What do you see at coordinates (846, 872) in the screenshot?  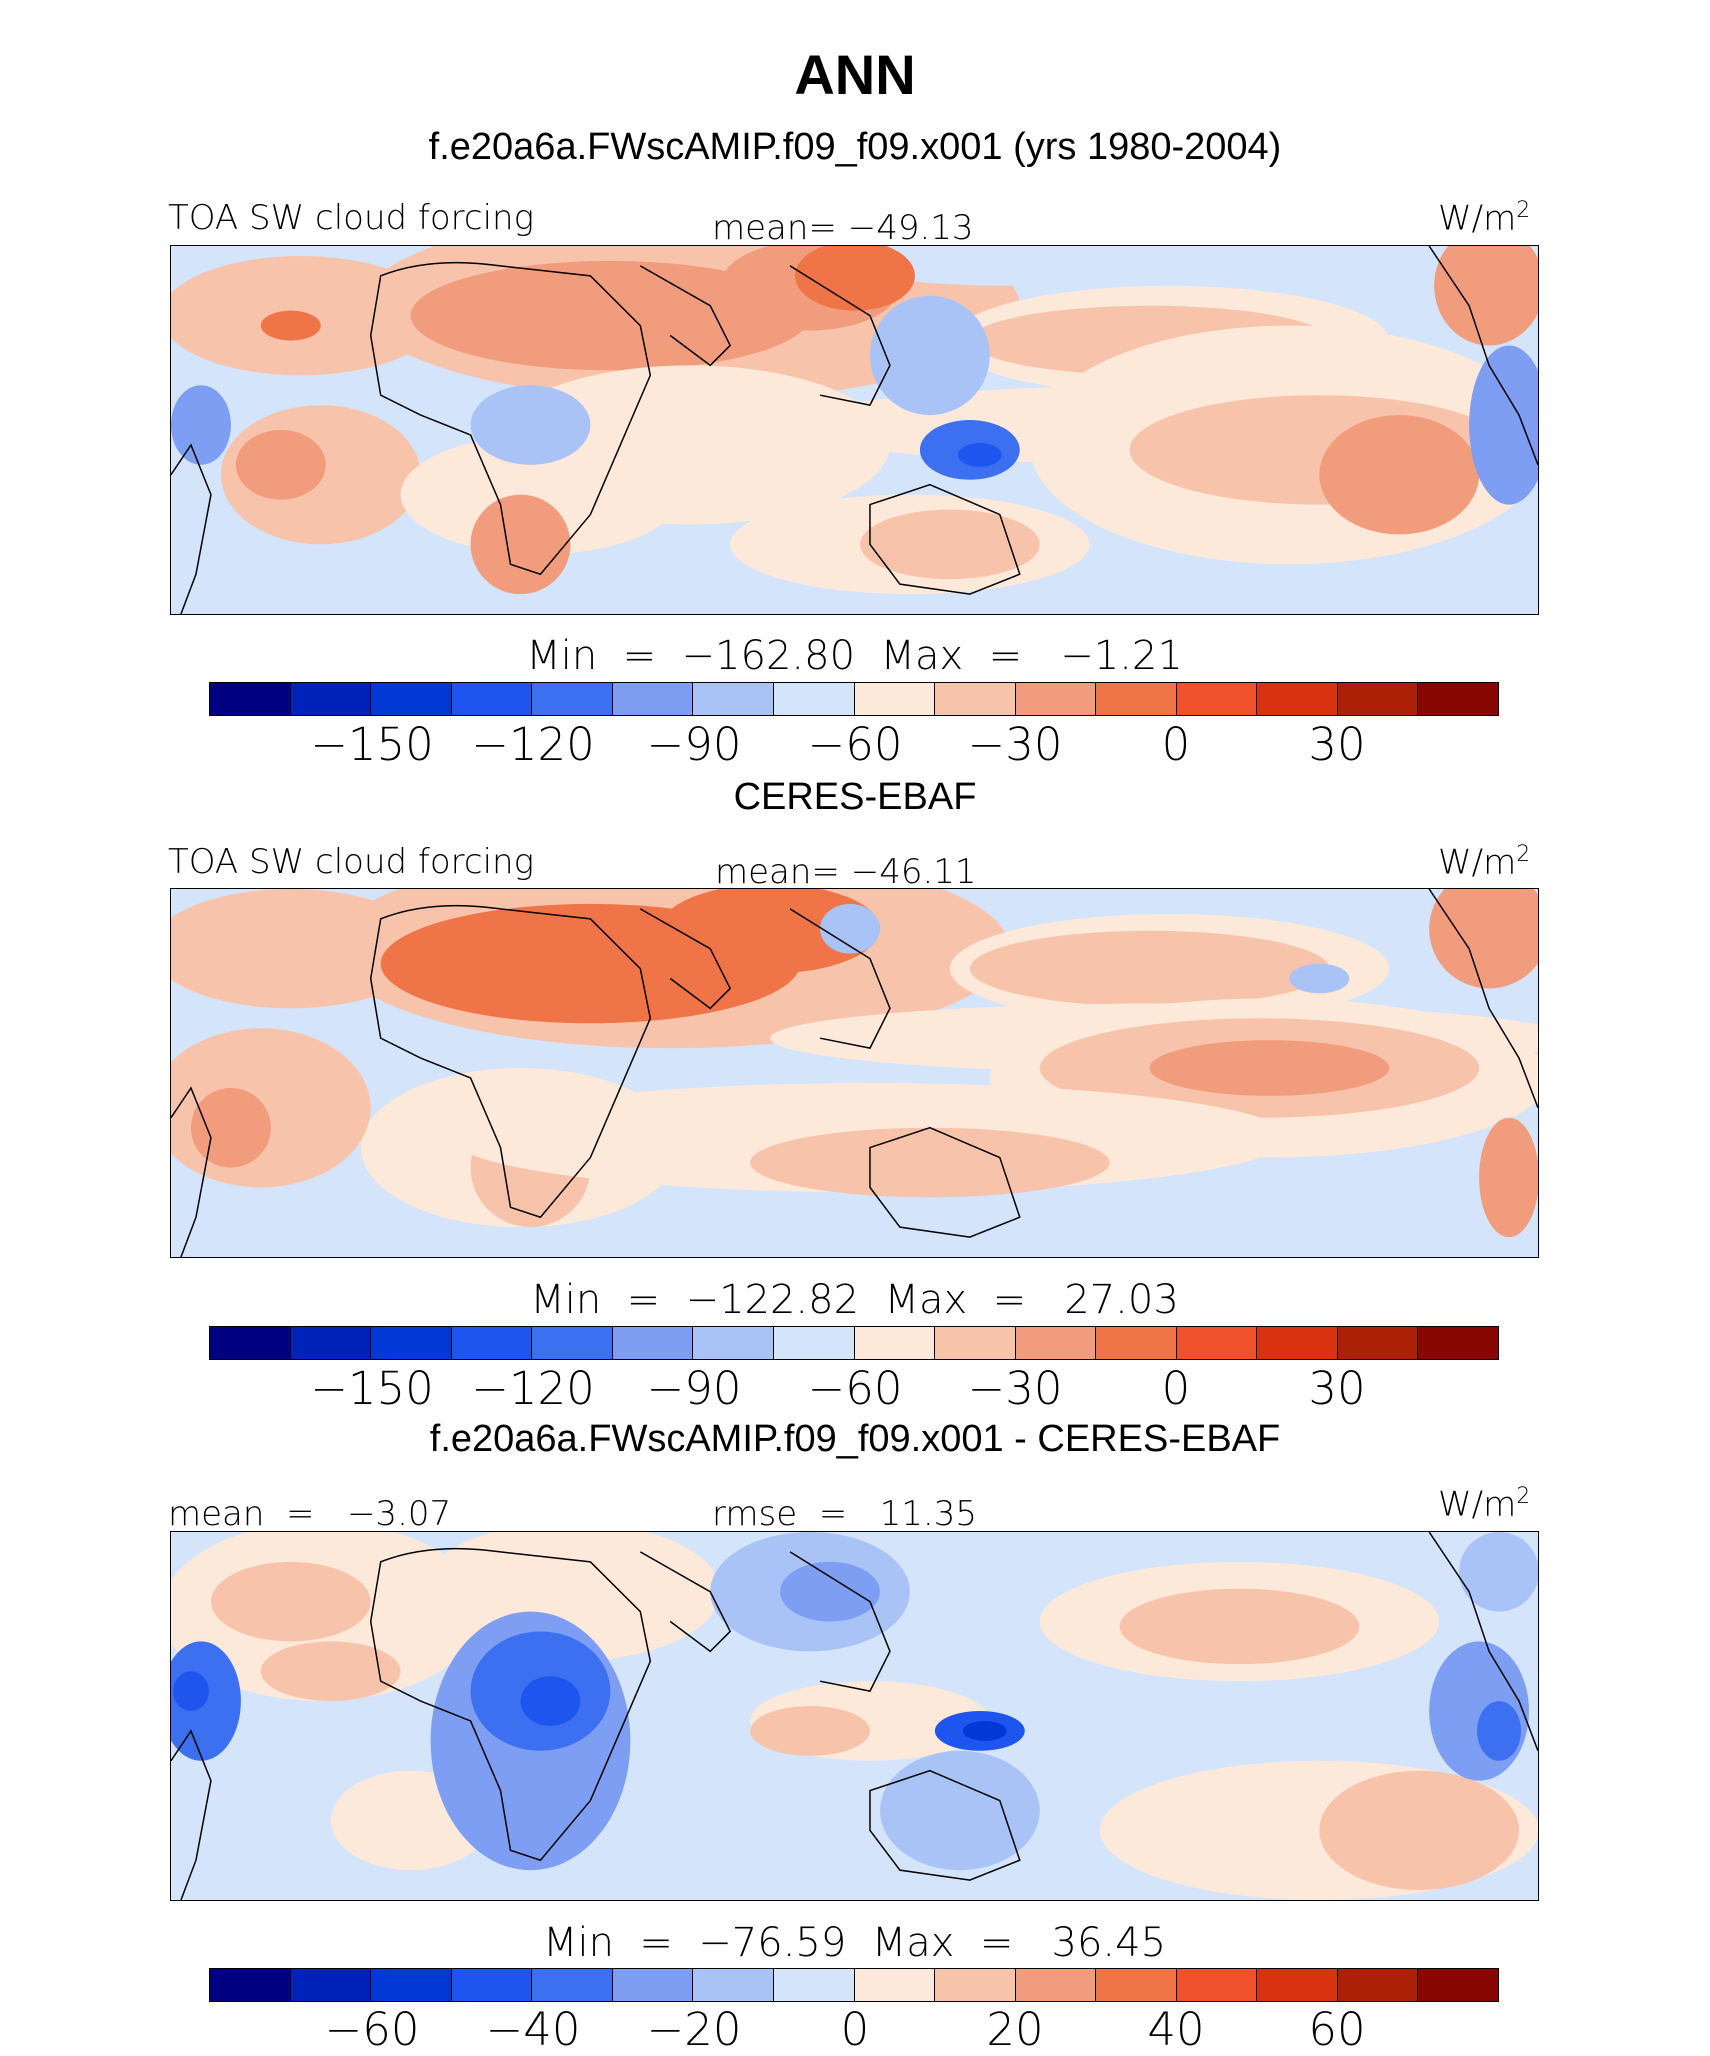 I see `panel-obs-mean: mean= −46.11` at bounding box center [846, 872].